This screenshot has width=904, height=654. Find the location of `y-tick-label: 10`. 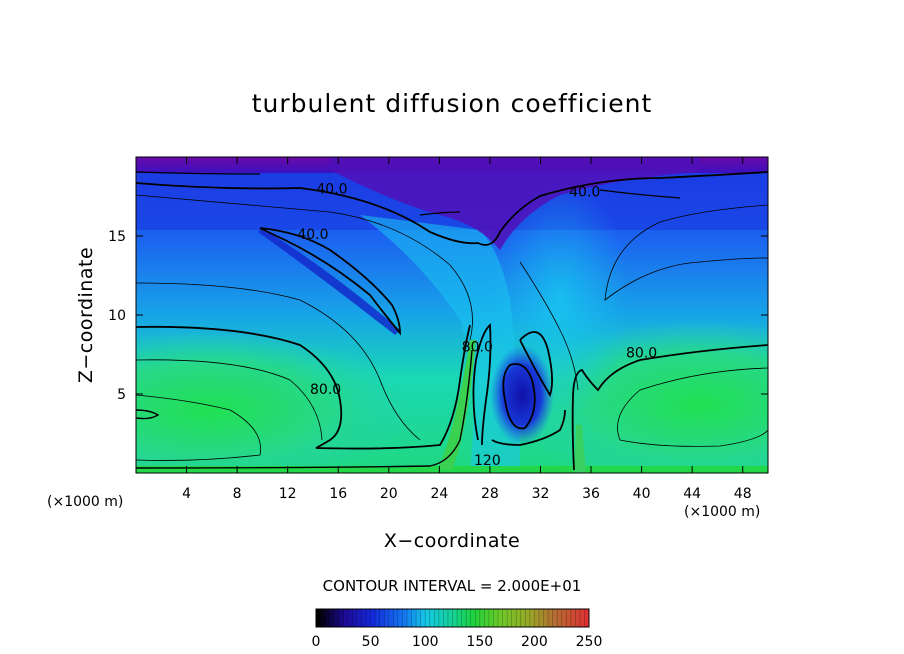

y-tick-label: 10 is located at coordinates (117, 316).